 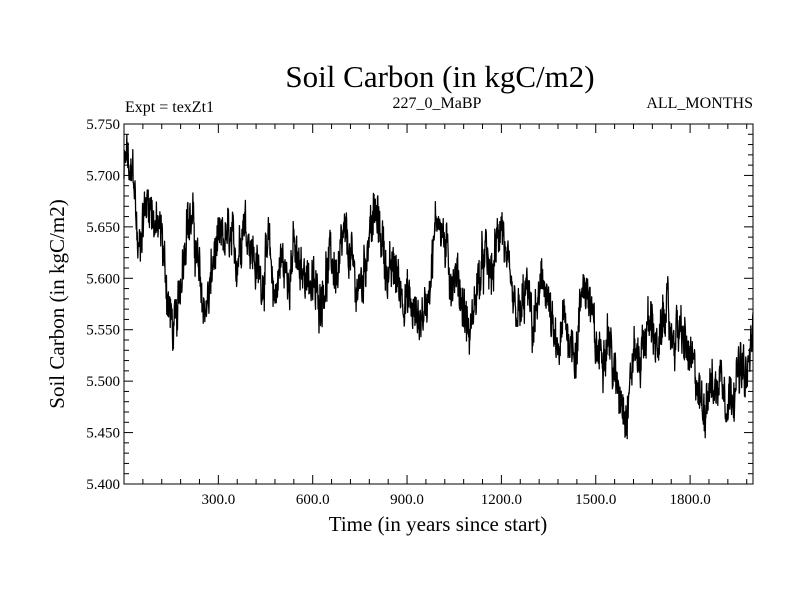 I want to click on x-tick-label: 1800.0, so click(x=689, y=500).